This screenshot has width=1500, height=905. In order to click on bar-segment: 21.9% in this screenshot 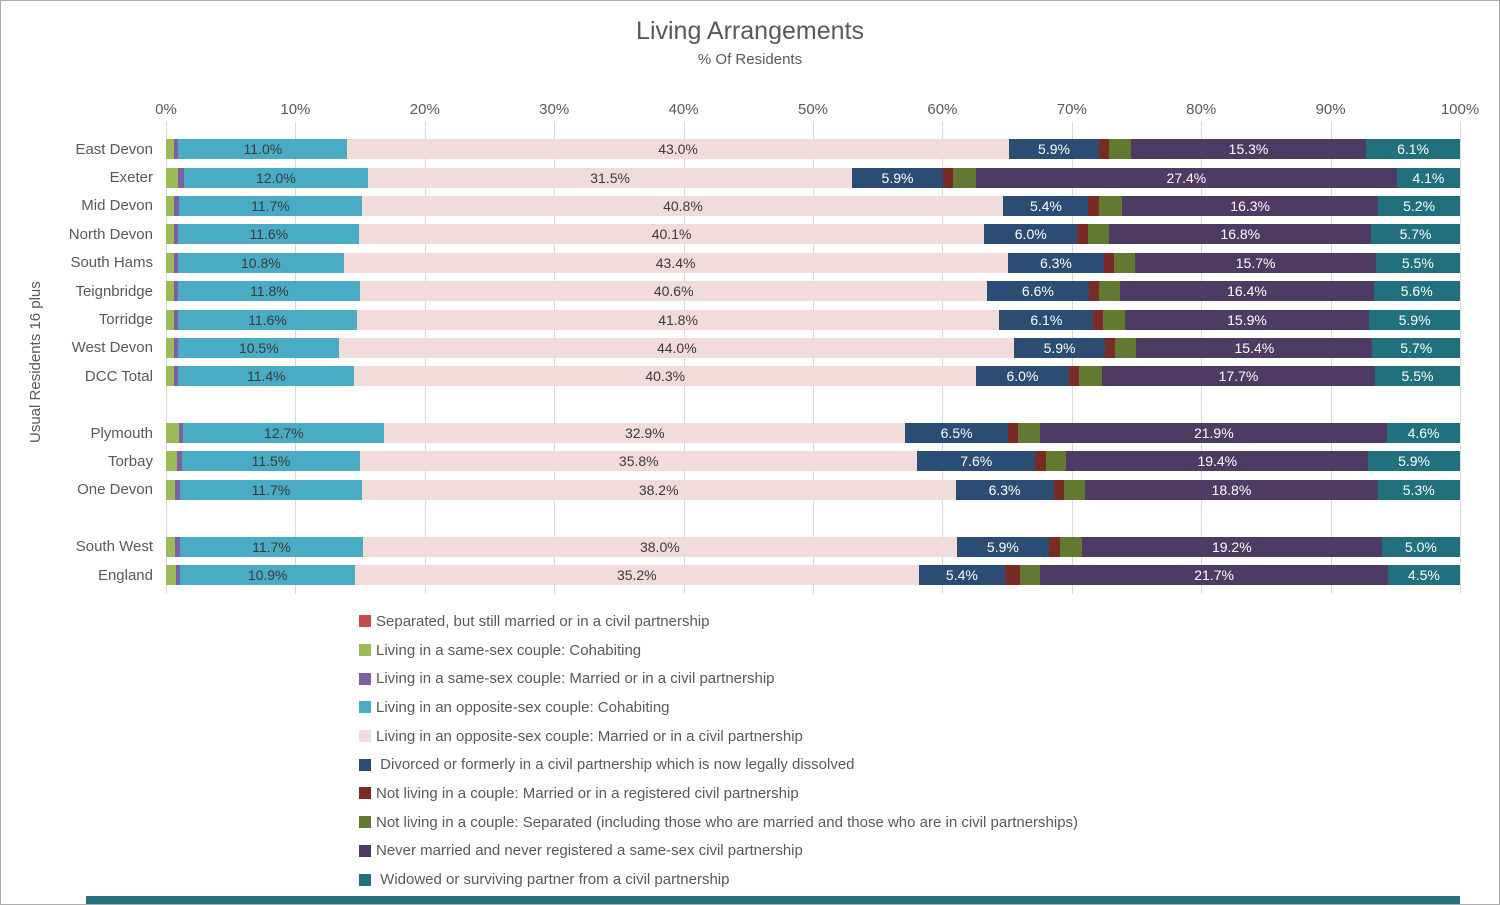, I will do `click(1214, 433)`.